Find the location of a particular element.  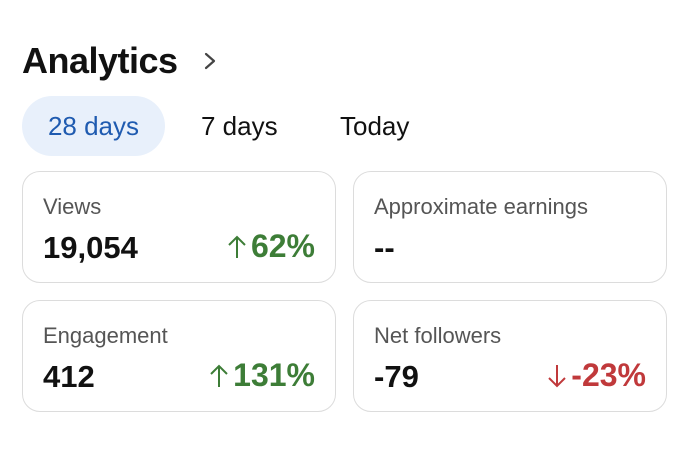

page-title: Analytics is located at coordinates (100, 60).